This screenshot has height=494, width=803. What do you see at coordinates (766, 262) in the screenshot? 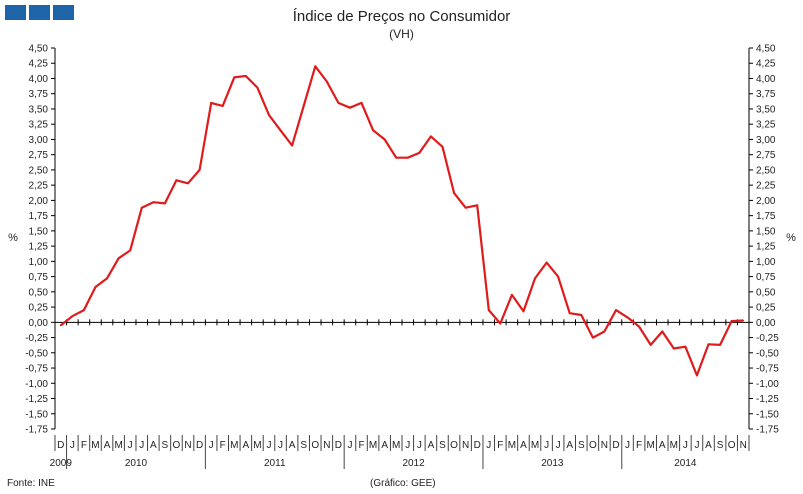
I see `y-tick-label-right: 1,00` at bounding box center [766, 262].